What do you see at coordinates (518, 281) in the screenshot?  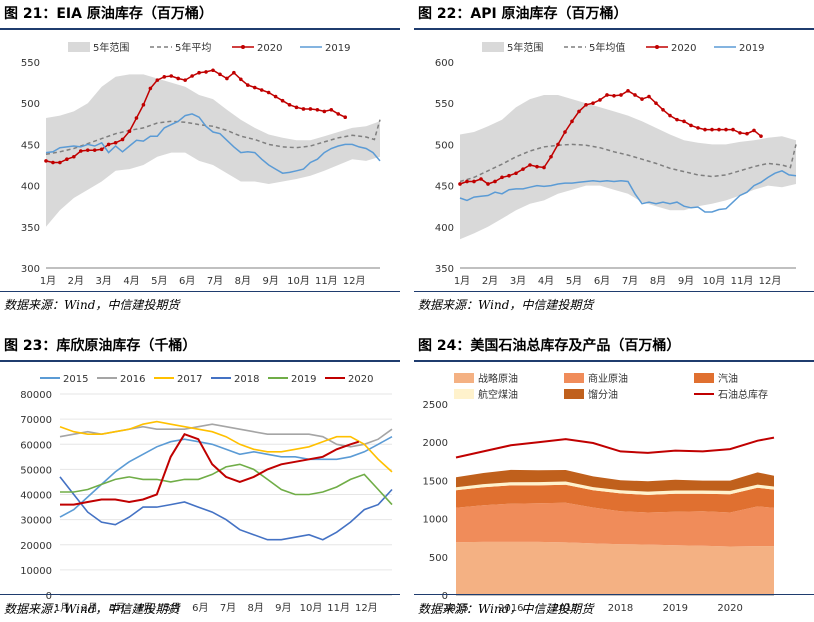 I see `x-tick-label: 3月` at bounding box center [518, 281].